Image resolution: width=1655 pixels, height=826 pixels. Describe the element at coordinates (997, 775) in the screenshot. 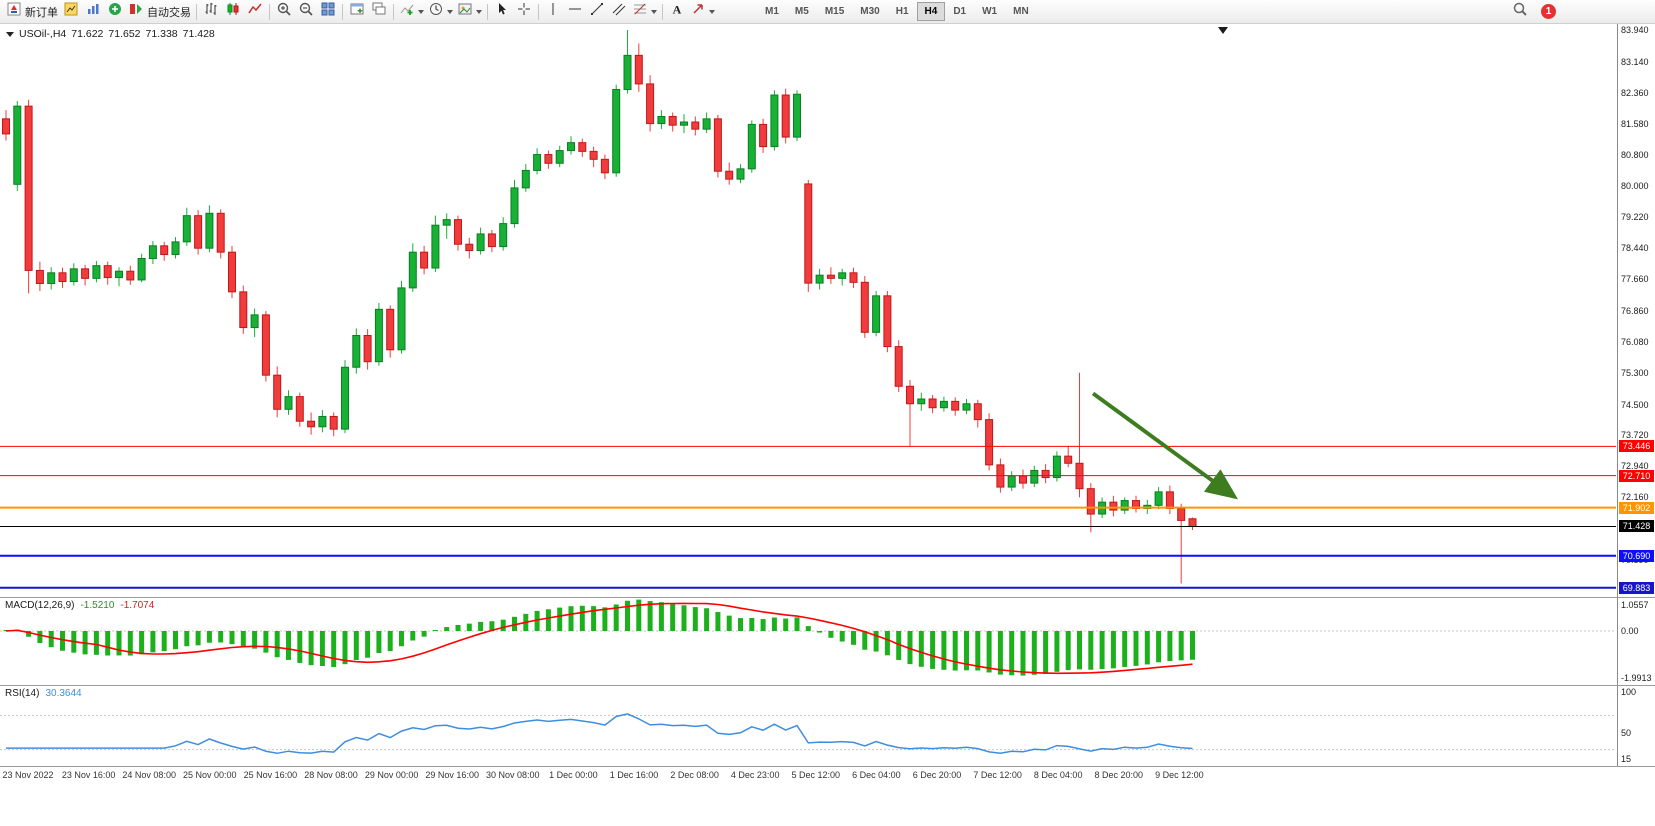

I see `time-axis-label: 7 Dec 12:00` at that location.